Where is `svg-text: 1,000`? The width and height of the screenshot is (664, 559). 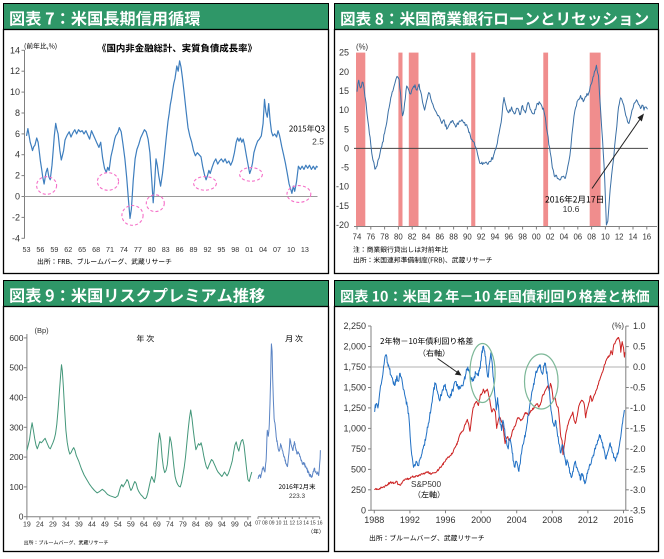
svg-text: 1,000 is located at coordinates (354, 428).